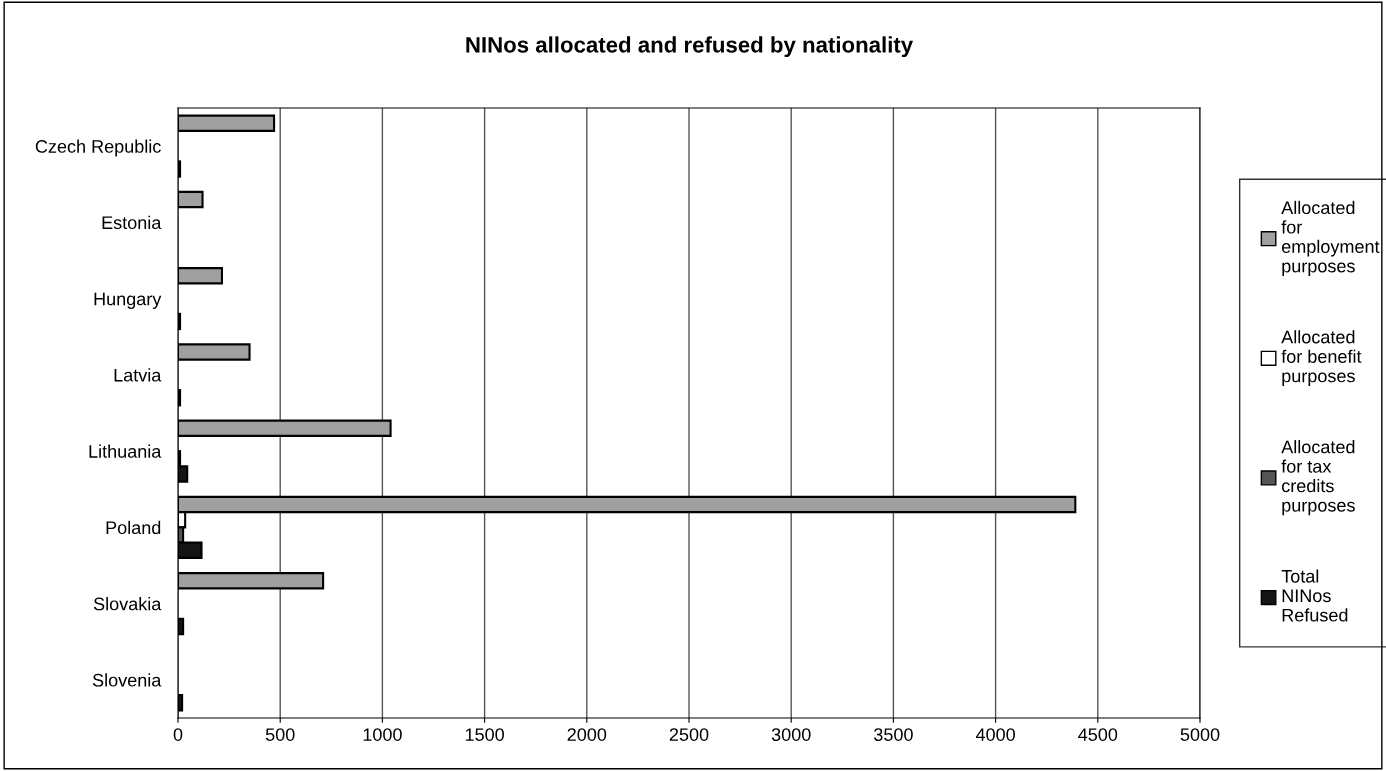 This screenshot has width=1386, height=771. I want to click on x-tick-label: 2000, so click(587, 734).